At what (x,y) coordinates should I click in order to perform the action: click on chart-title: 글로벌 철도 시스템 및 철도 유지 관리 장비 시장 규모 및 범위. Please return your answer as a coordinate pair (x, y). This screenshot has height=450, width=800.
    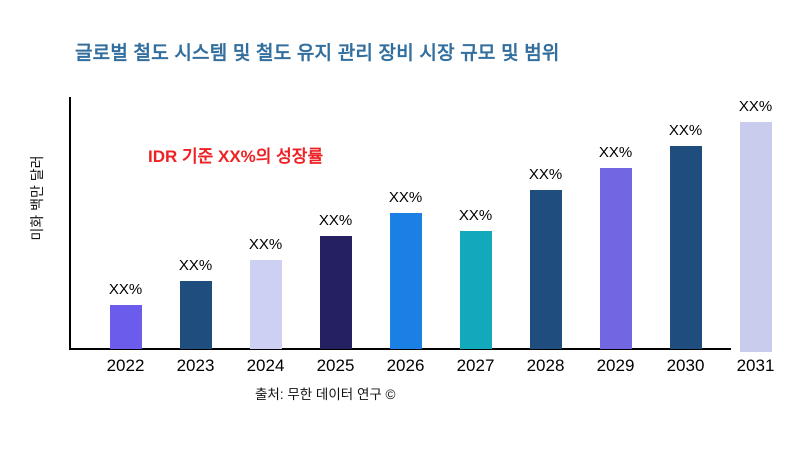
    Looking at the image, I should click on (317, 53).